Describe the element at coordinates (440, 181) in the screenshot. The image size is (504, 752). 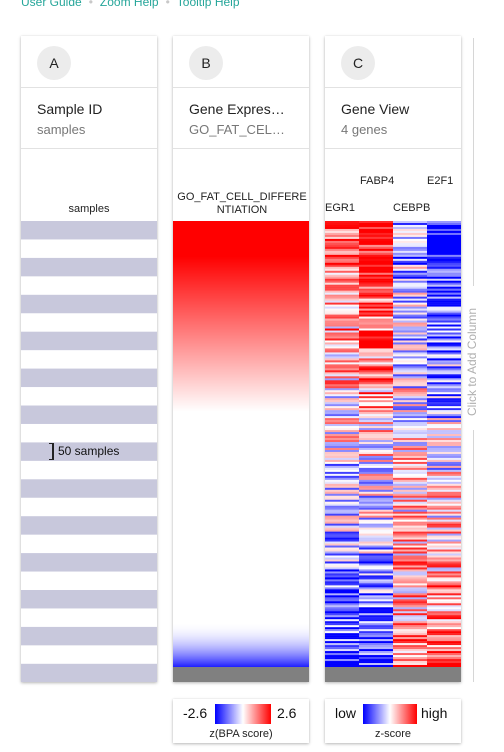
I see `gene-label-e2f1: E2F1` at that location.